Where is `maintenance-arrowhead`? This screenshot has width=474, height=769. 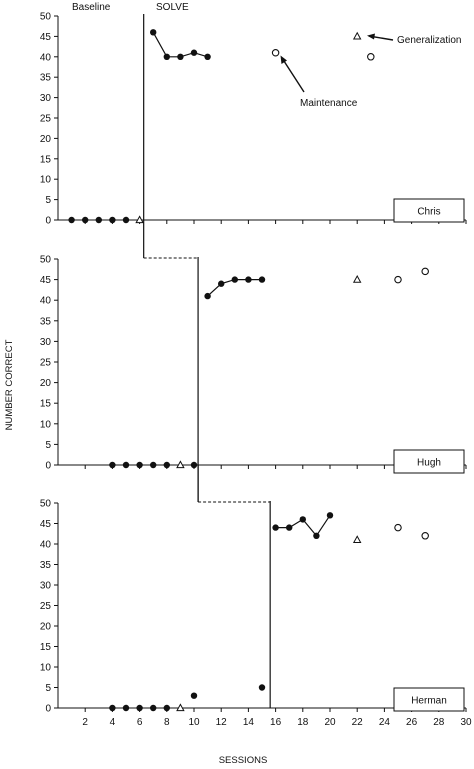 maintenance-arrowhead is located at coordinates (283, 59).